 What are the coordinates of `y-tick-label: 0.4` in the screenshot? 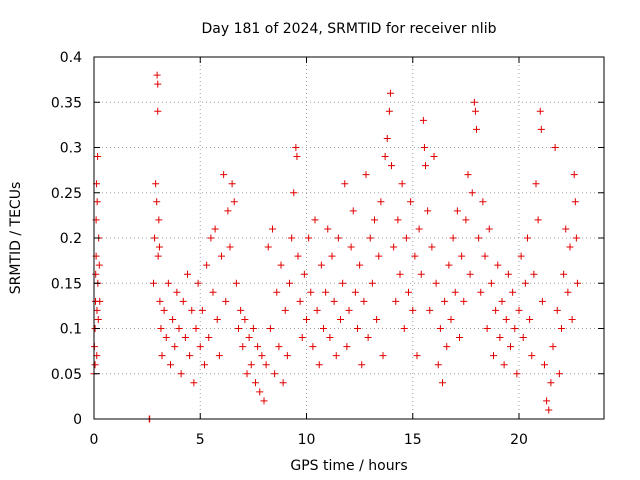 It's located at (71, 58).